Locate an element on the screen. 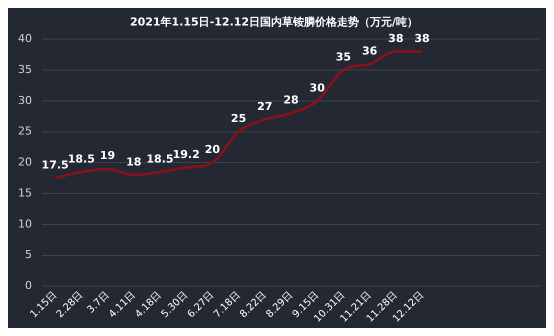 The height and width of the screenshot is (336, 554). y-tick-label: 40 is located at coordinates (25, 39).